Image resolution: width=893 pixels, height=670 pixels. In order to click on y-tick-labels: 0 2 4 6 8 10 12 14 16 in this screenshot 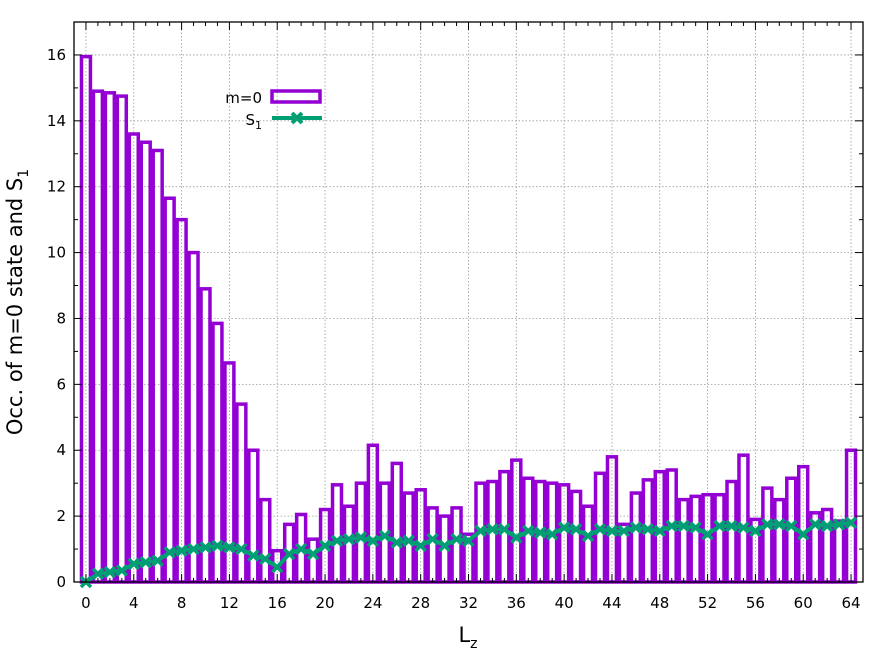, I will do `click(56, 318)`.